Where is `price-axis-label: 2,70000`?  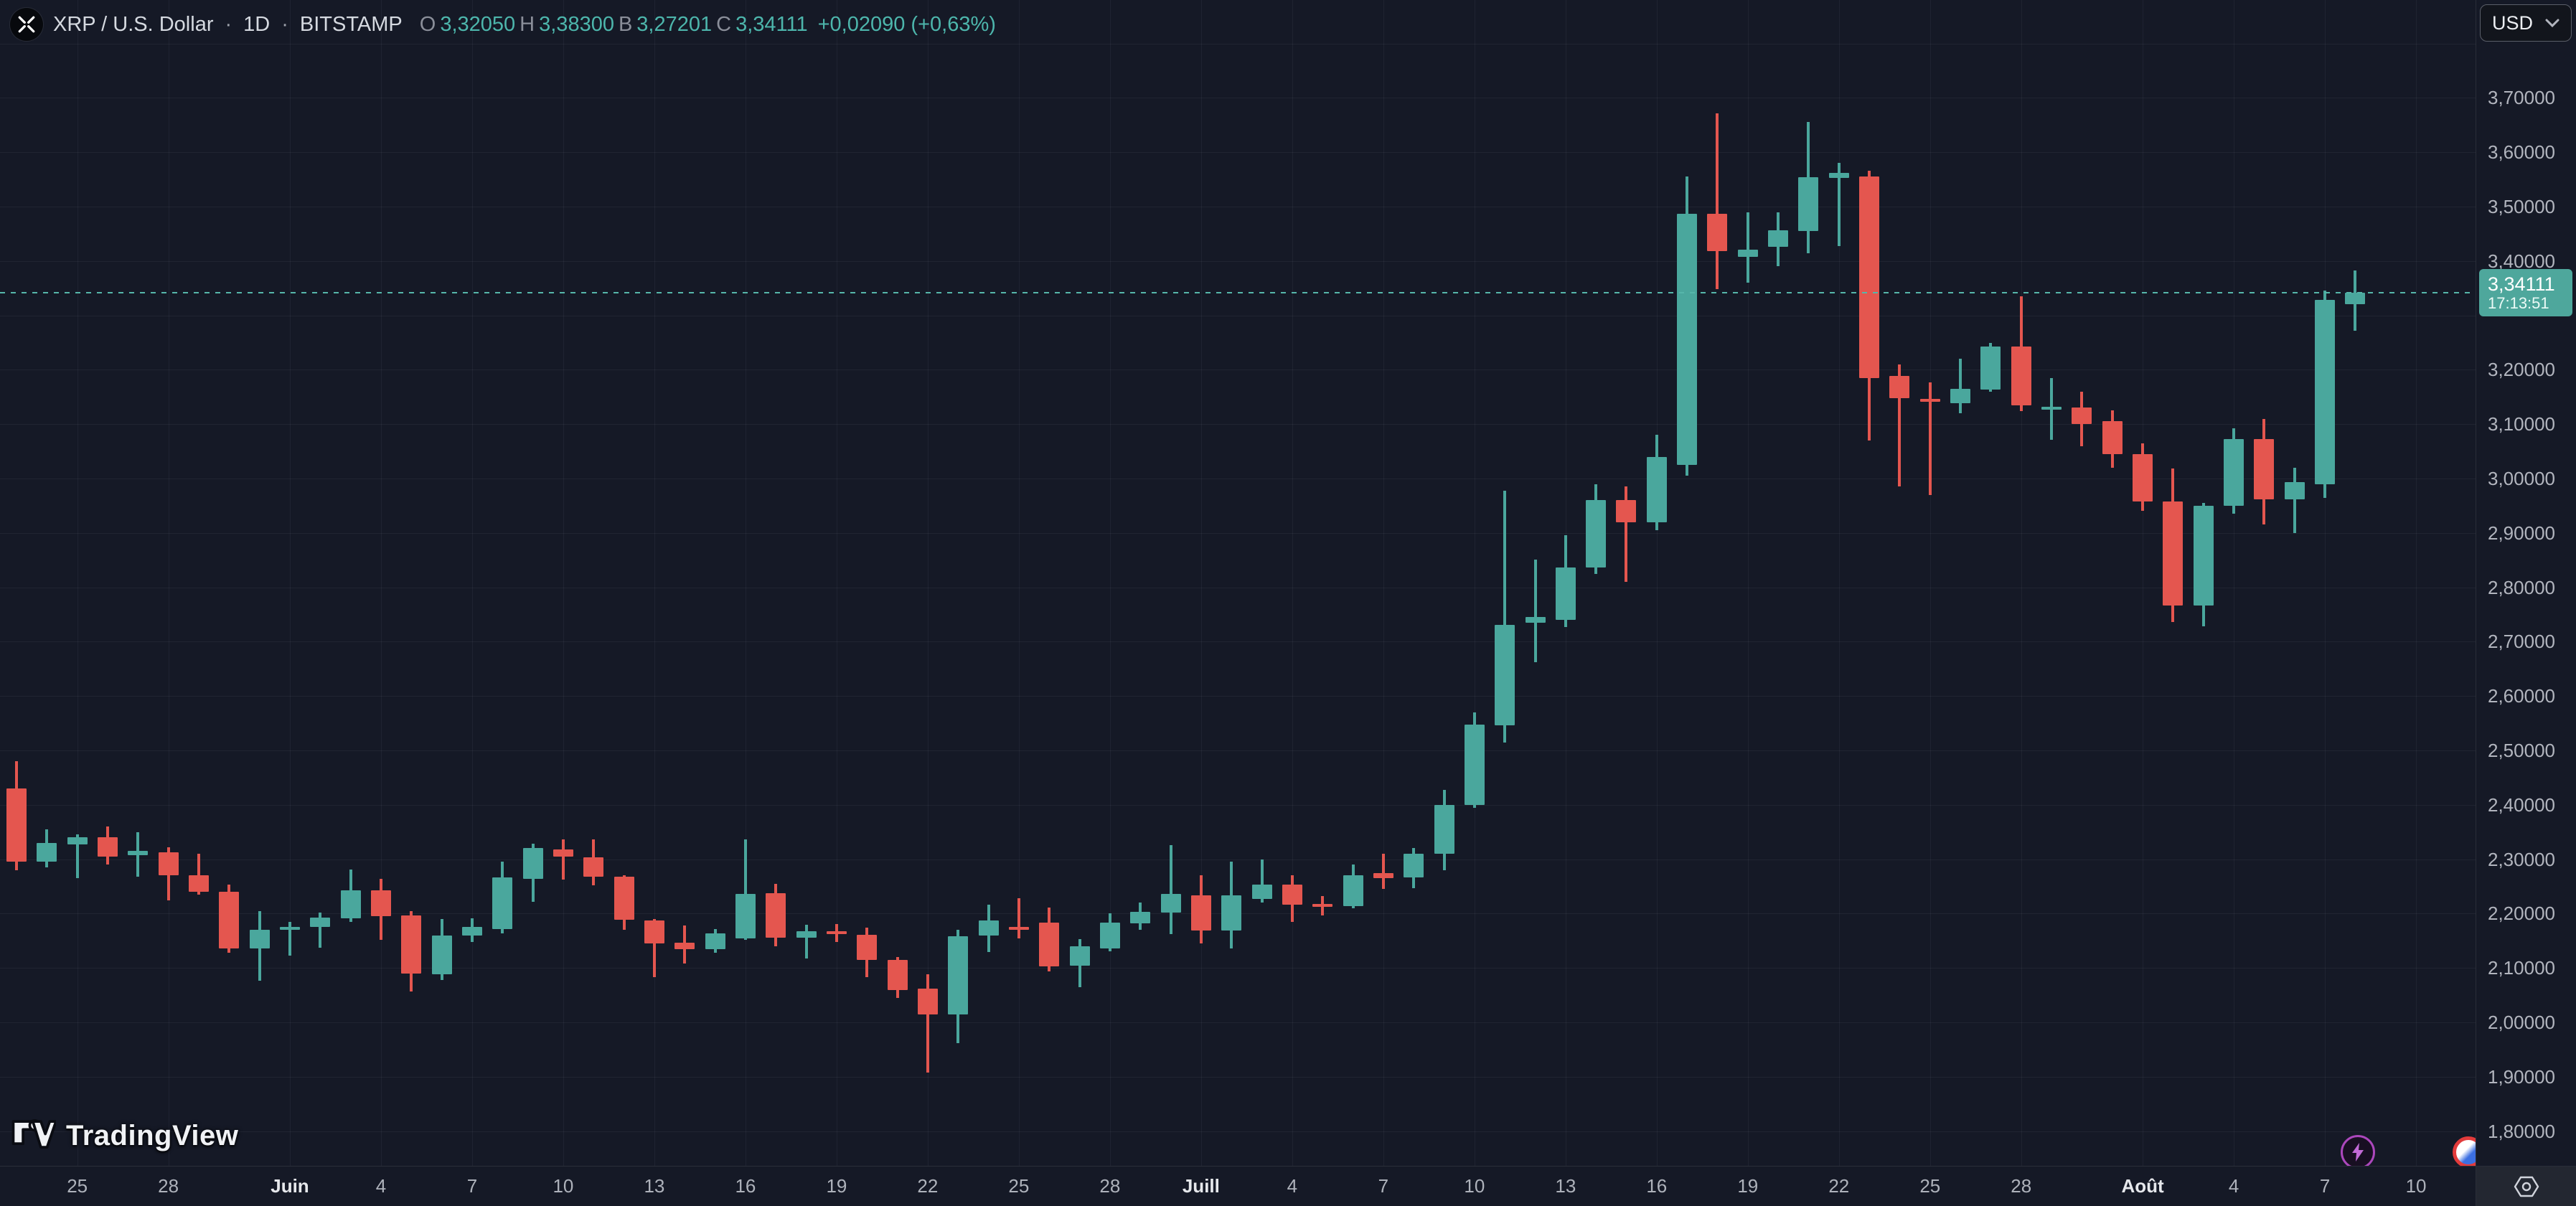 price-axis-label: 2,70000 is located at coordinates (2521, 642).